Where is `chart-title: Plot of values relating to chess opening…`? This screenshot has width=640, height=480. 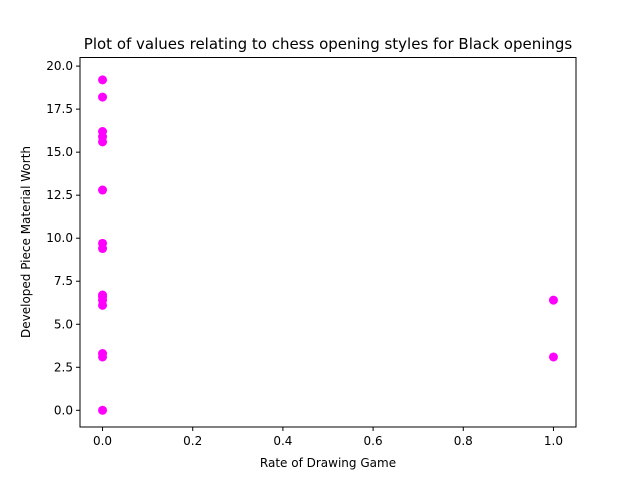 chart-title: Plot of values relating to chess opening… is located at coordinates (328, 44).